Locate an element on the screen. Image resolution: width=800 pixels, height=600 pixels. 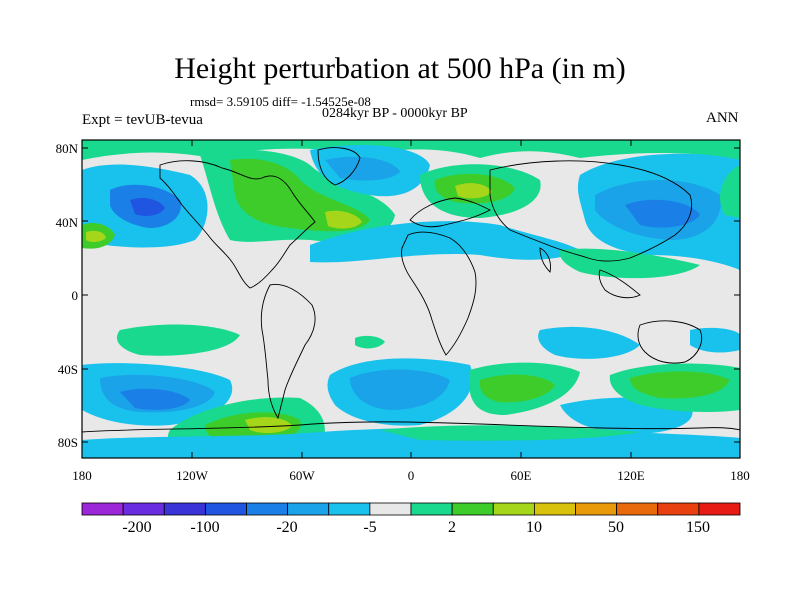
contour-region-satl-mid is located at coordinates (400, 389).